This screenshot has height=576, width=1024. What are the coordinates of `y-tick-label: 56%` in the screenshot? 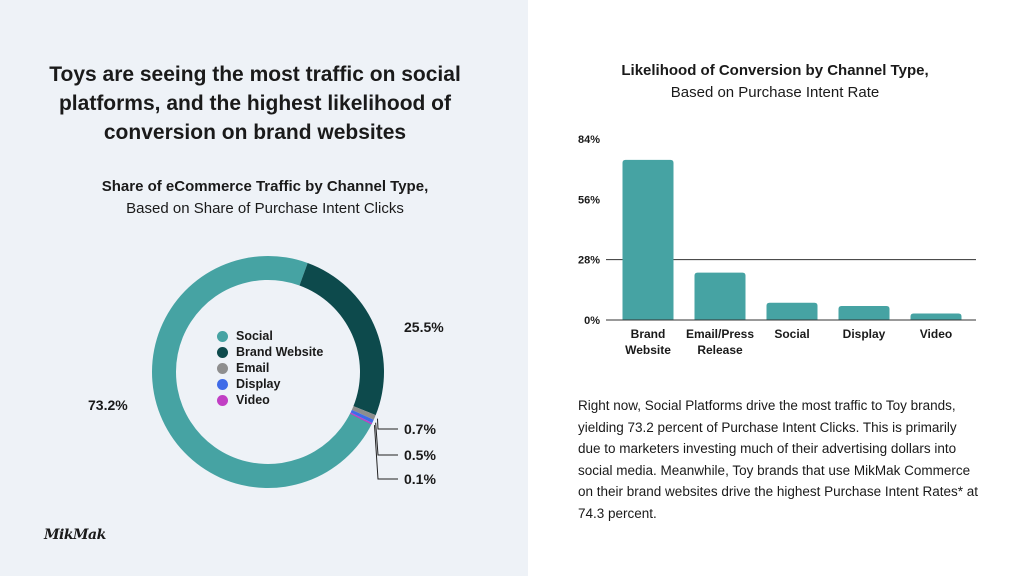 It's located at (589, 200).